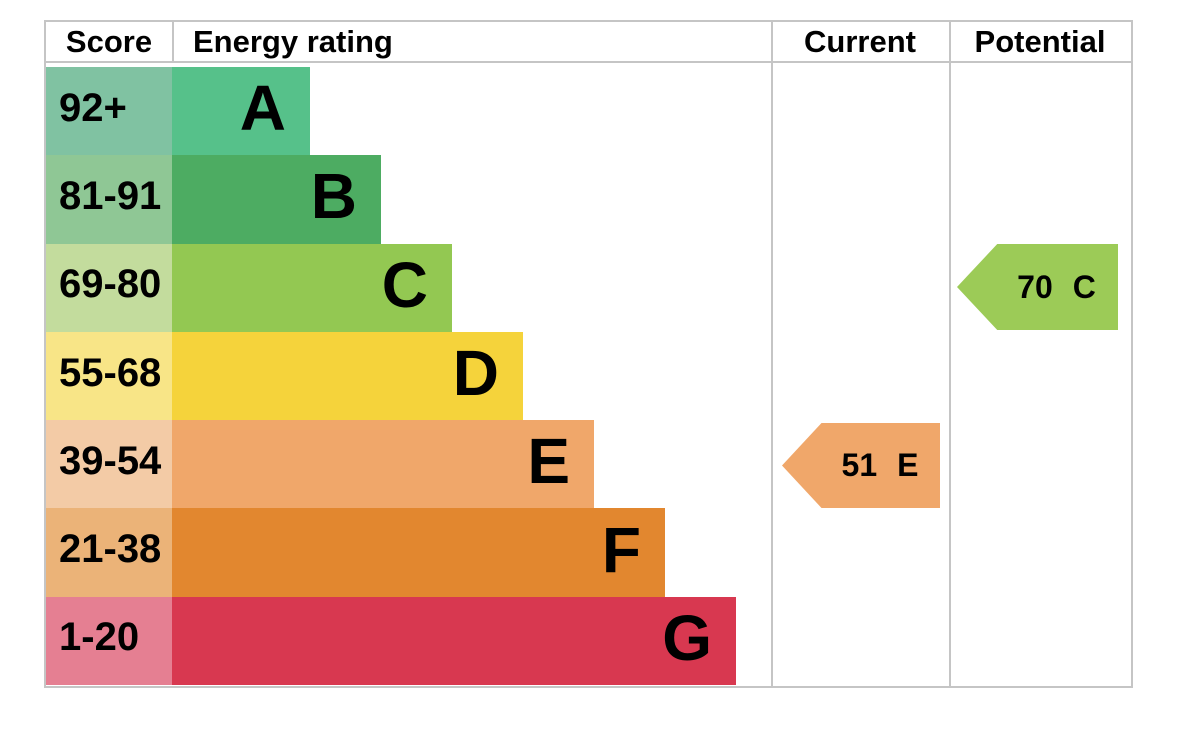 Image resolution: width=1179 pixels, height=741 pixels. What do you see at coordinates (99, 637) in the screenshot?
I see `score-range-label-g: 1-20` at bounding box center [99, 637].